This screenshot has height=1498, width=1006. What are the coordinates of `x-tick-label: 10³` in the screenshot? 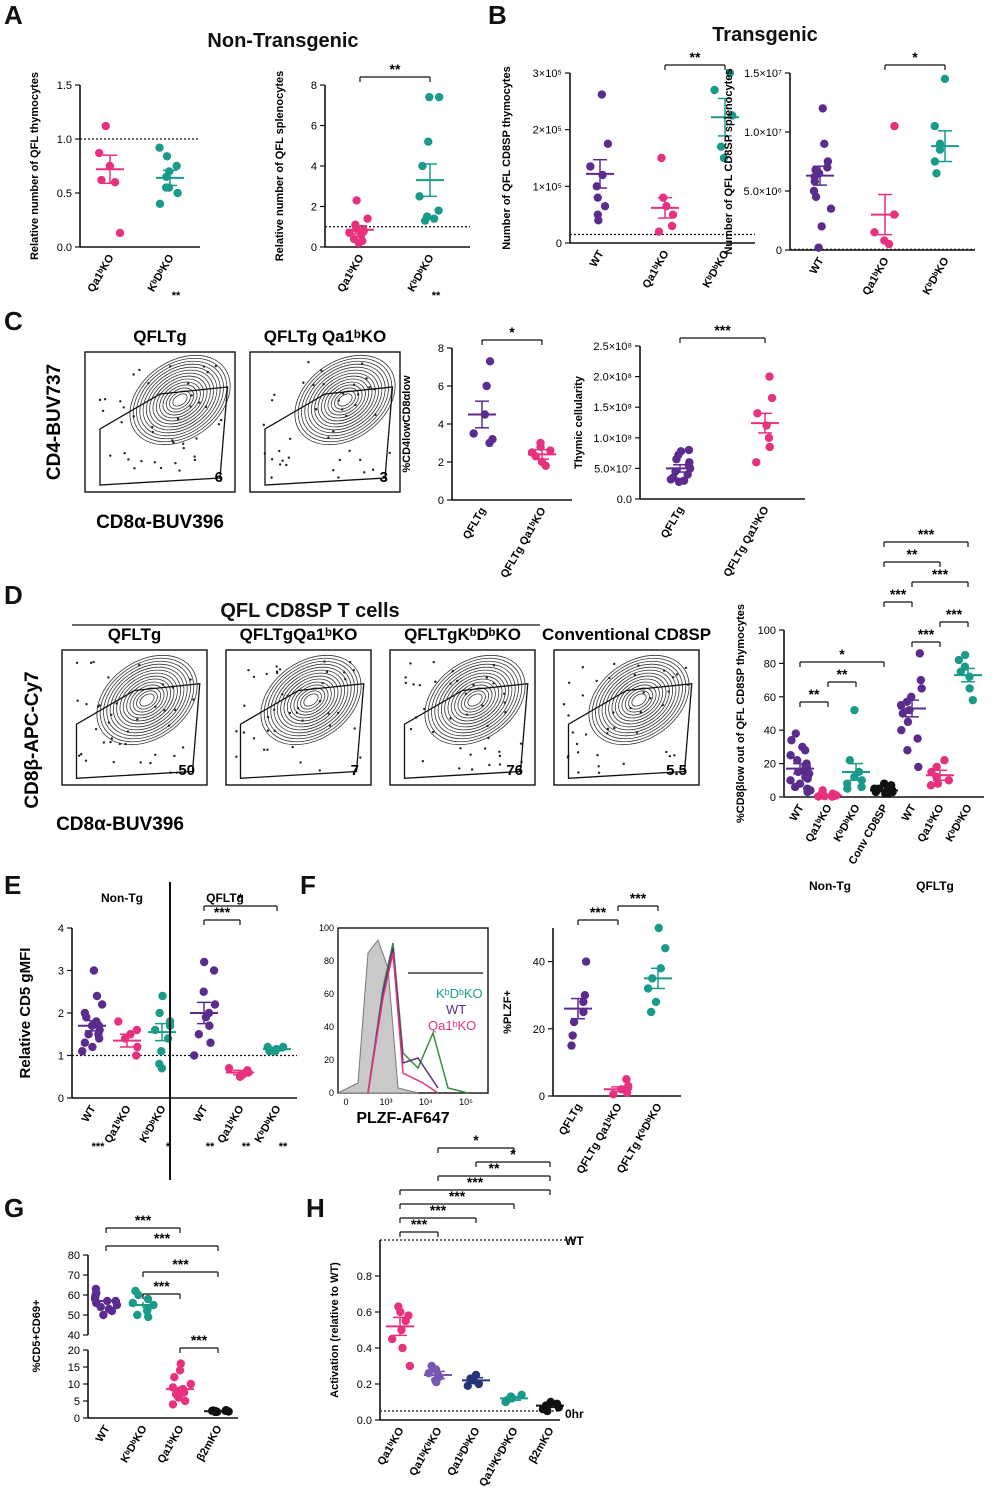 It's located at (385, 1102).